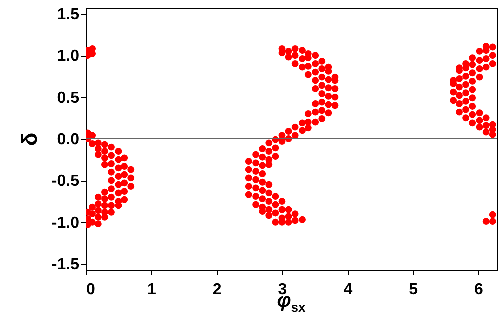 The width and height of the screenshot is (500, 330). What do you see at coordinates (91, 290) in the screenshot?
I see `x-tick-label: 0` at bounding box center [91, 290].